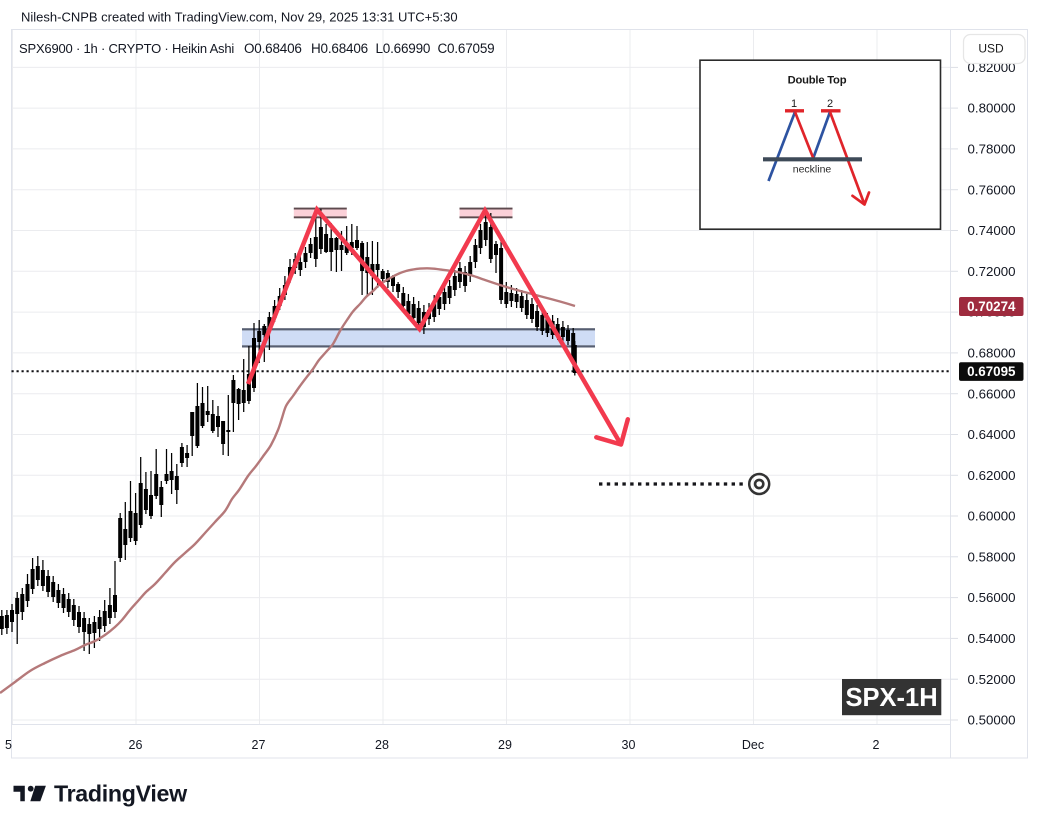 The height and width of the screenshot is (828, 1039). What do you see at coordinates (505, 745) in the screenshot?
I see `svg-text: 29` at bounding box center [505, 745].